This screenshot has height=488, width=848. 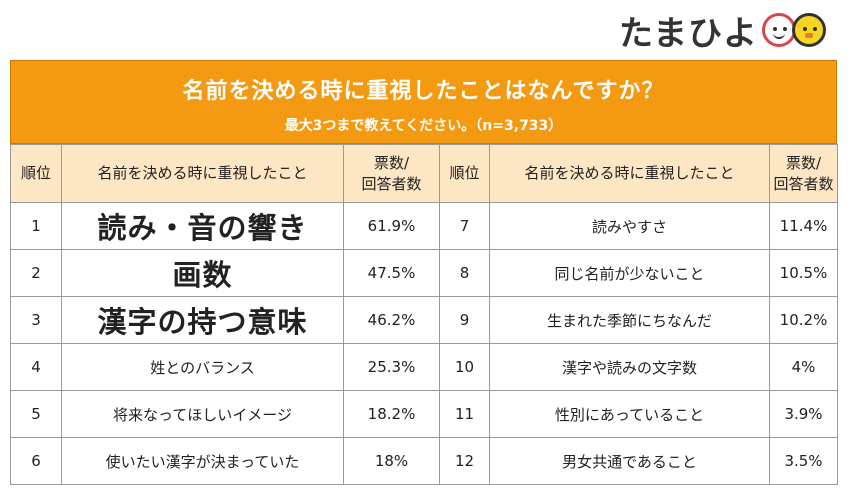 I want to click on rank-cell: 3, so click(x=36, y=320).